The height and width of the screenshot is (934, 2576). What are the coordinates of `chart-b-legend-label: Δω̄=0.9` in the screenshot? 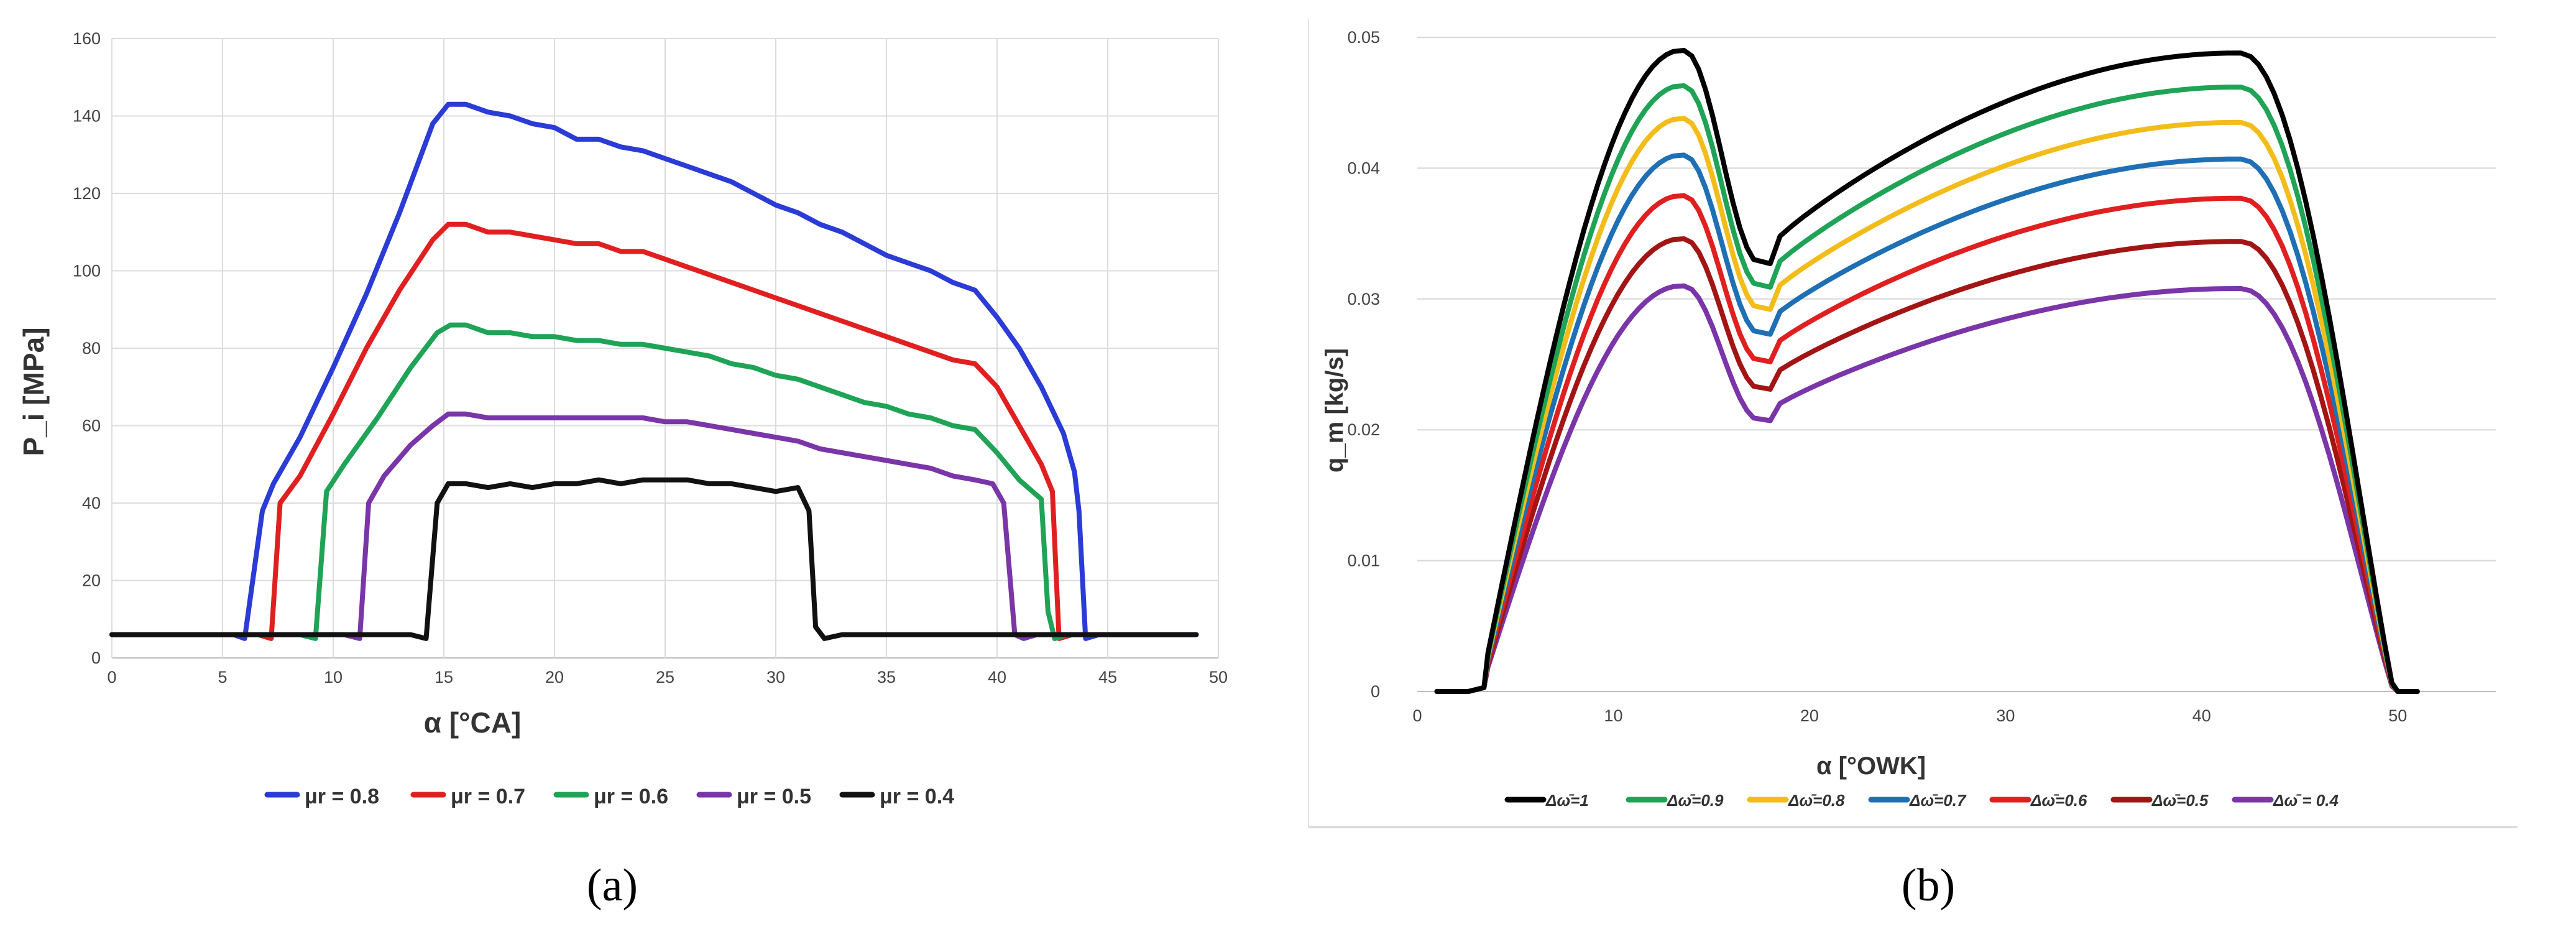 It's located at (1695, 800).